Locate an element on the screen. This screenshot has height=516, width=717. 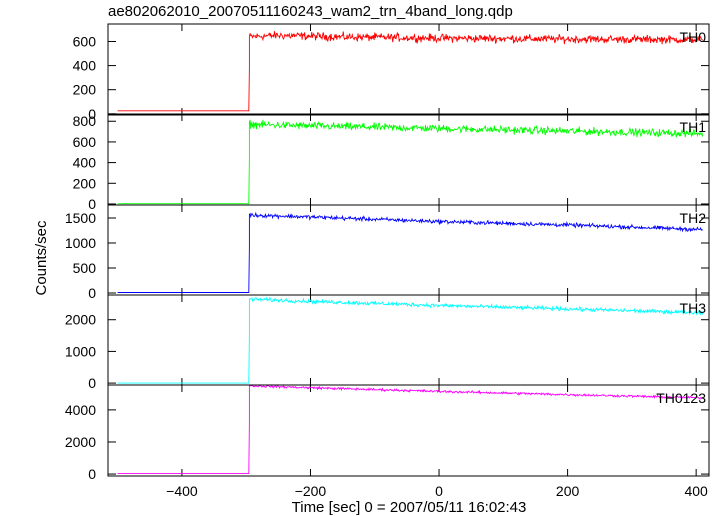
series-line-th0123 is located at coordinates (410, 429).